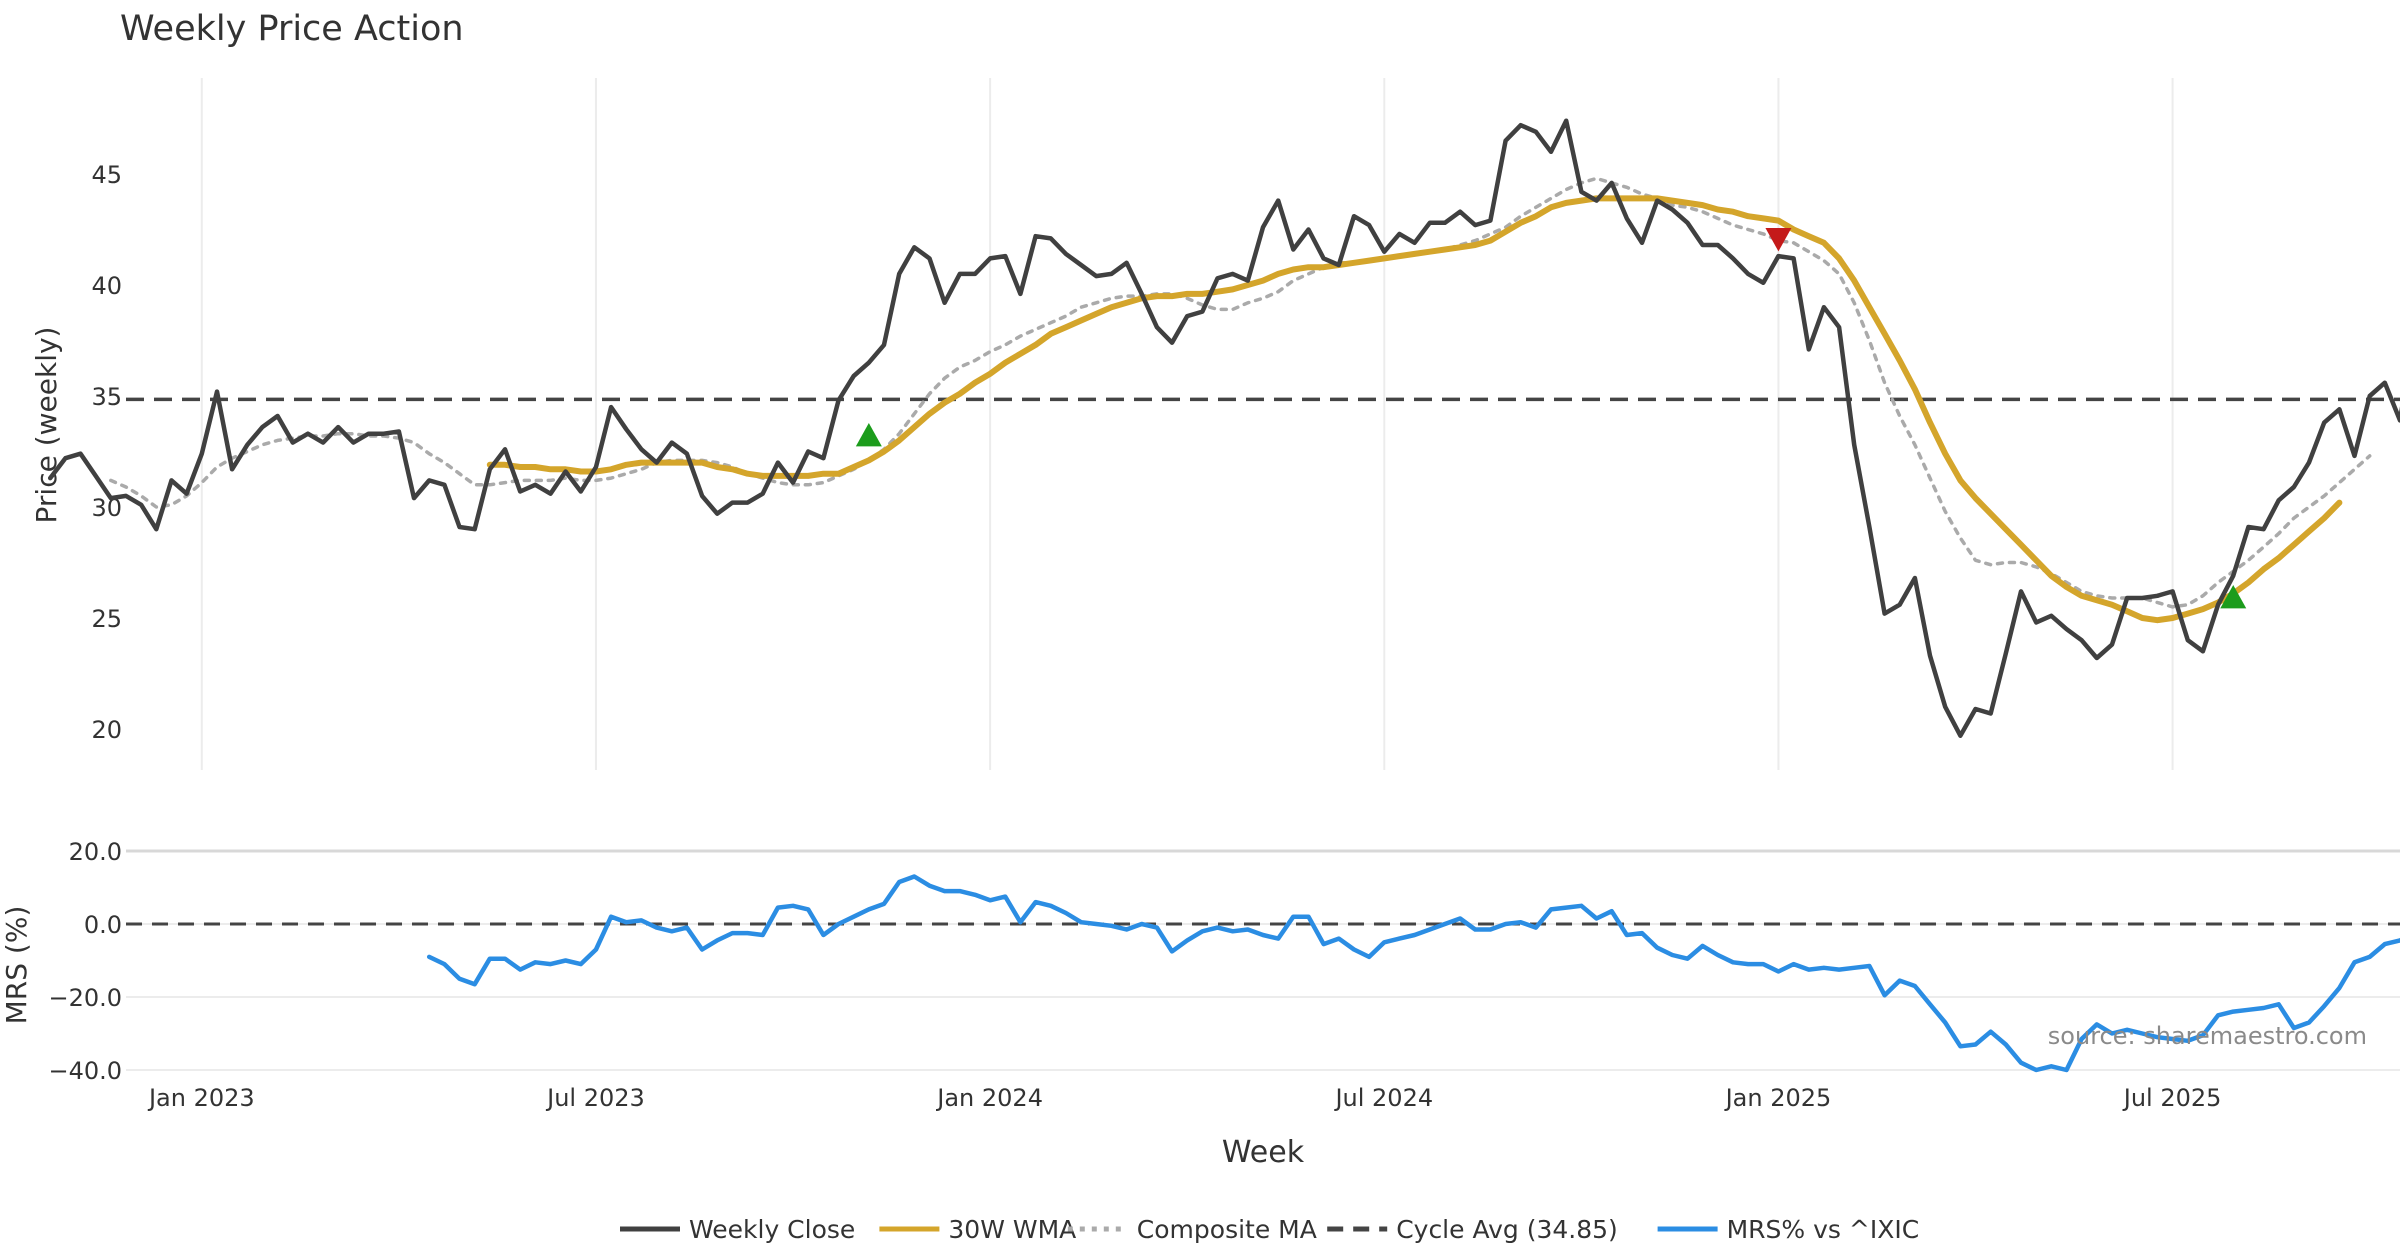 This screenshot has height=1260, width=2400. I want to click on legend-item: Composite MA, so click(1192, 1229).